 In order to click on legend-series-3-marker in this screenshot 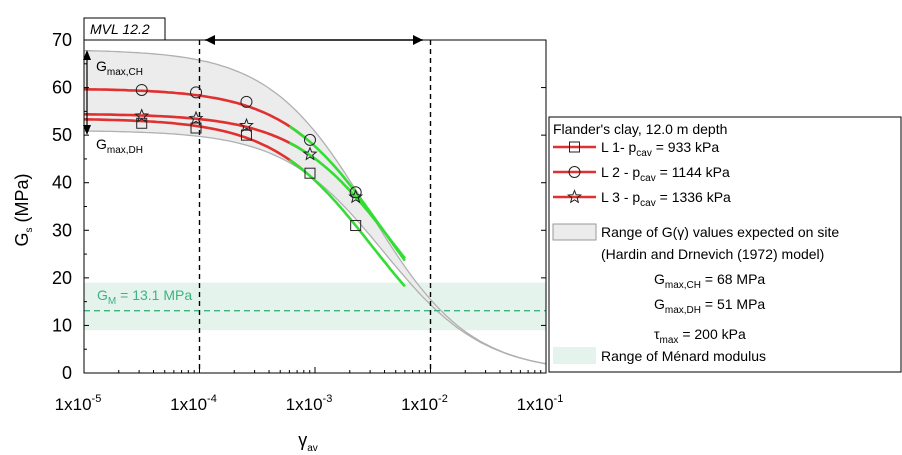, I will do `click(574, 196)`.